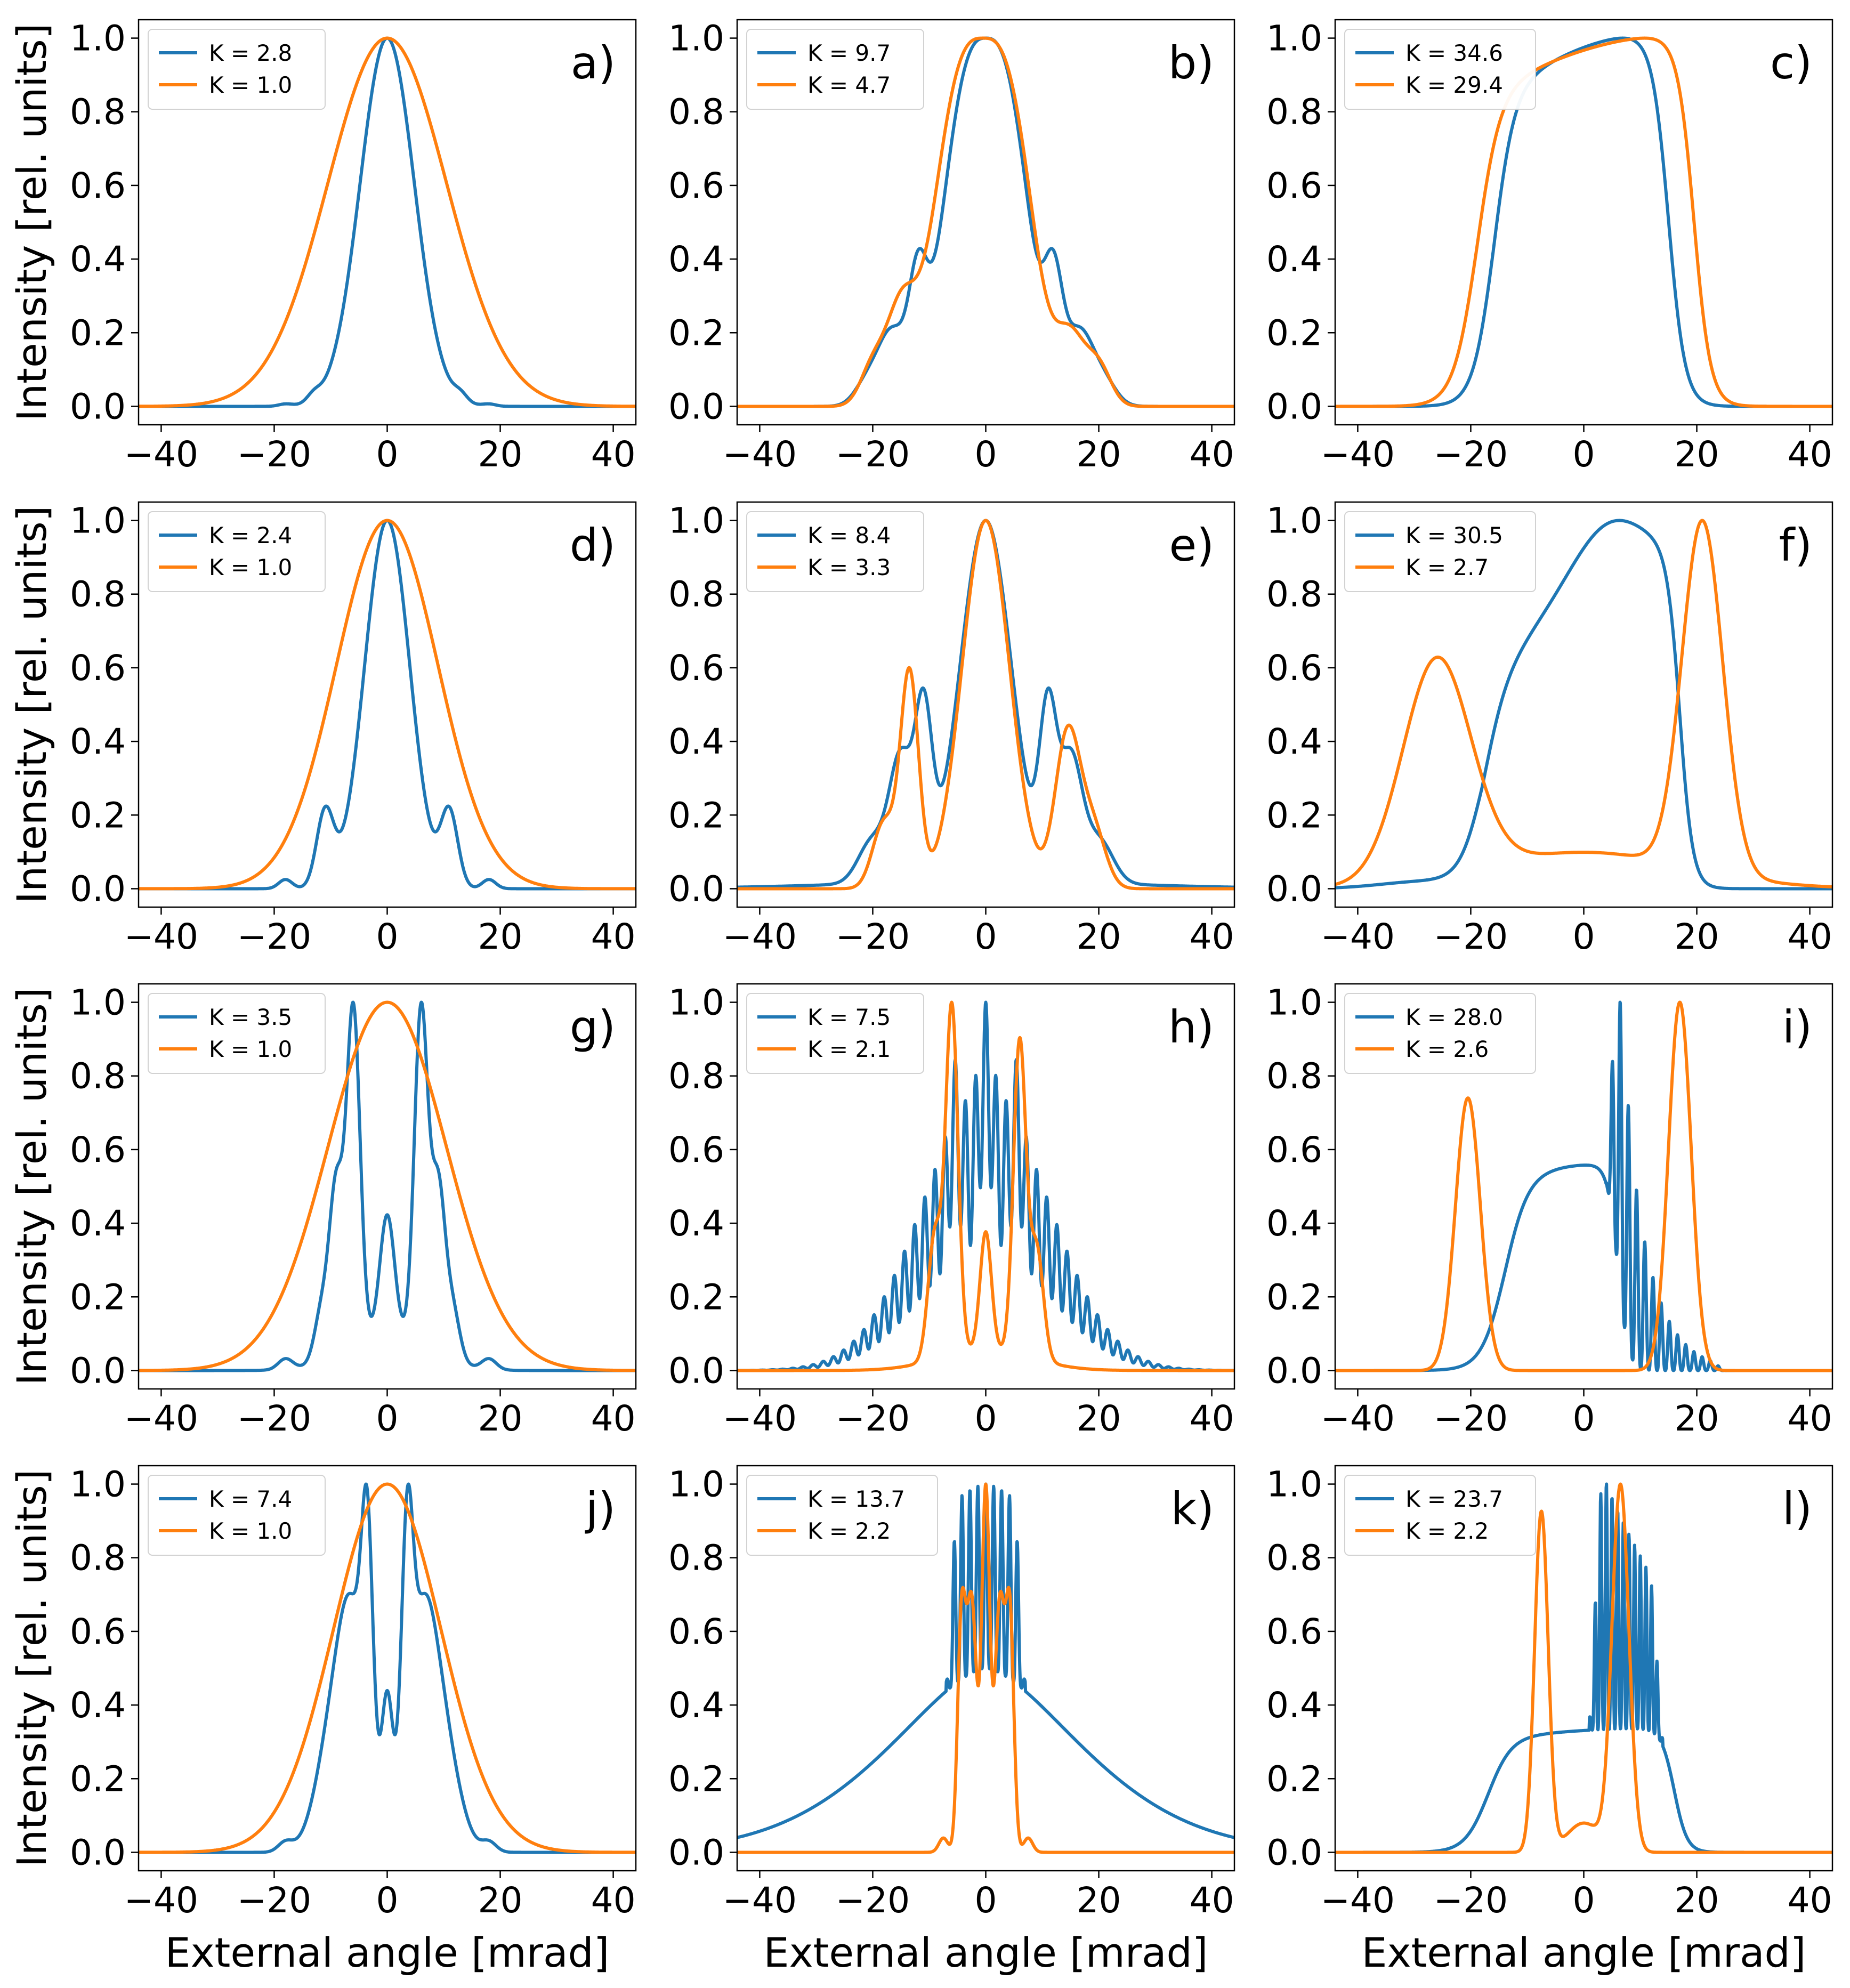  Describe the element at coordinates (849, 567) in the screenshot. I see `legend-entry-2: K = 3.3` at that location.